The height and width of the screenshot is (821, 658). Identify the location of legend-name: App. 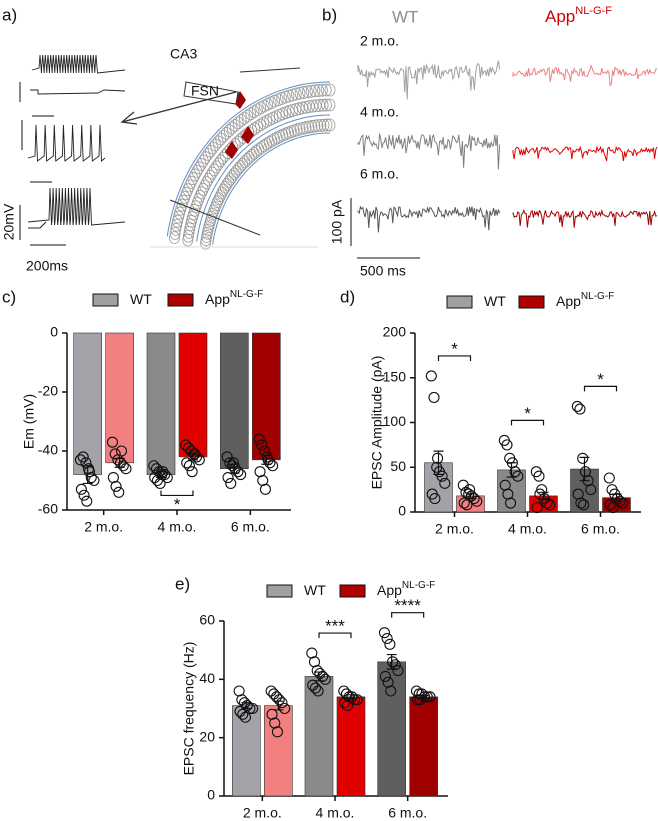
(568, 301).